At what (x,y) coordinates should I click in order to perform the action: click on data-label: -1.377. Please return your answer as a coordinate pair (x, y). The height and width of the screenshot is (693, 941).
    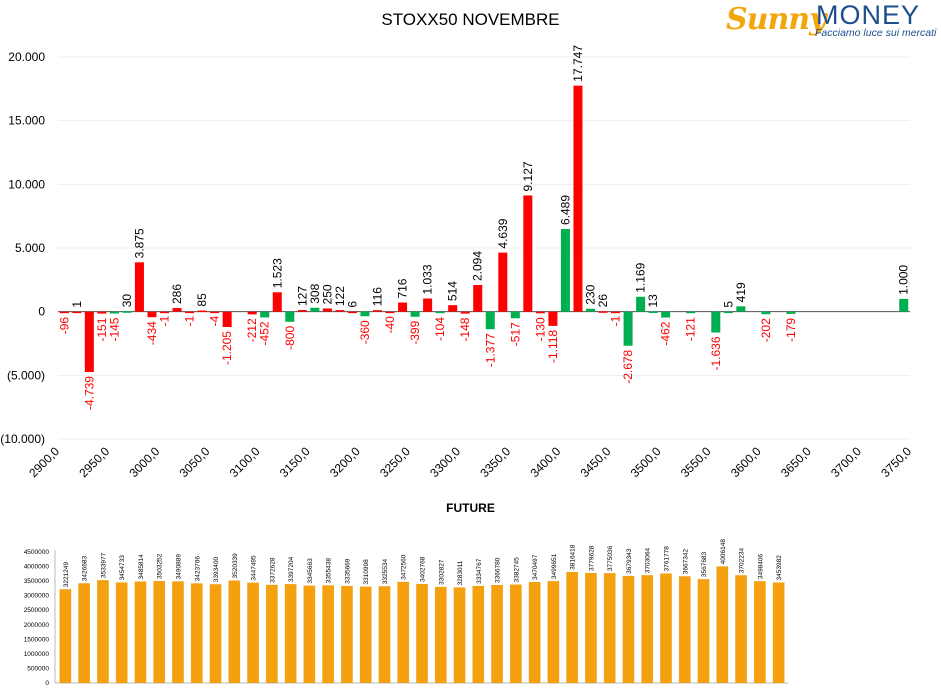
    Looking at the image, I should click on (490, 350).